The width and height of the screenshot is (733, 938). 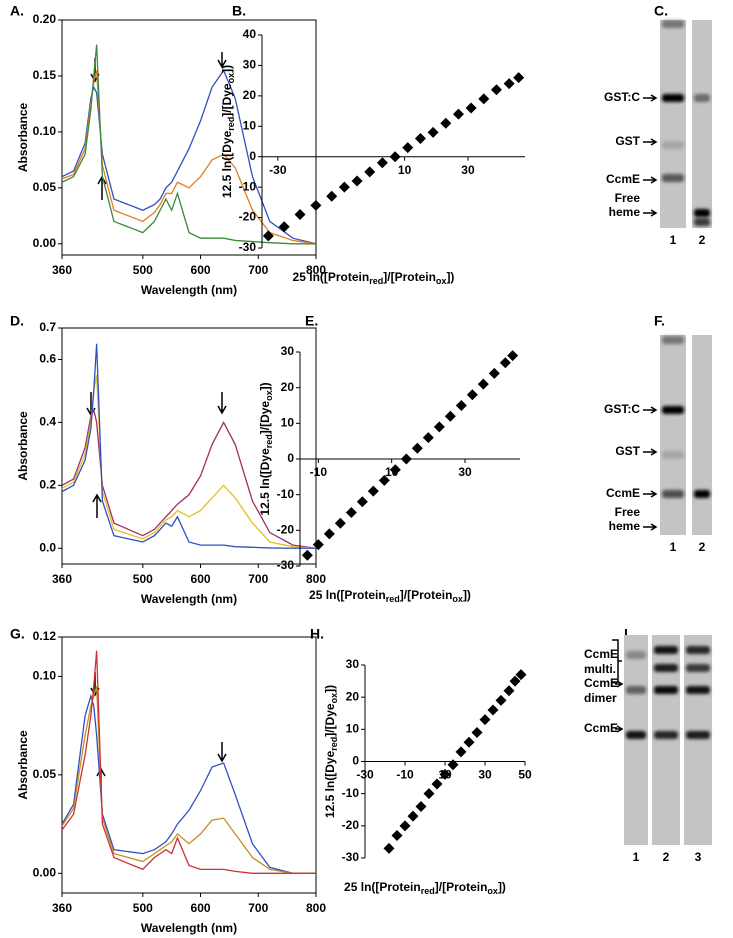 What do you see at coordinates (23, 765) in the screenshot?
I see `y-axis-title: Absorbance` at bounding box center [23, 765].